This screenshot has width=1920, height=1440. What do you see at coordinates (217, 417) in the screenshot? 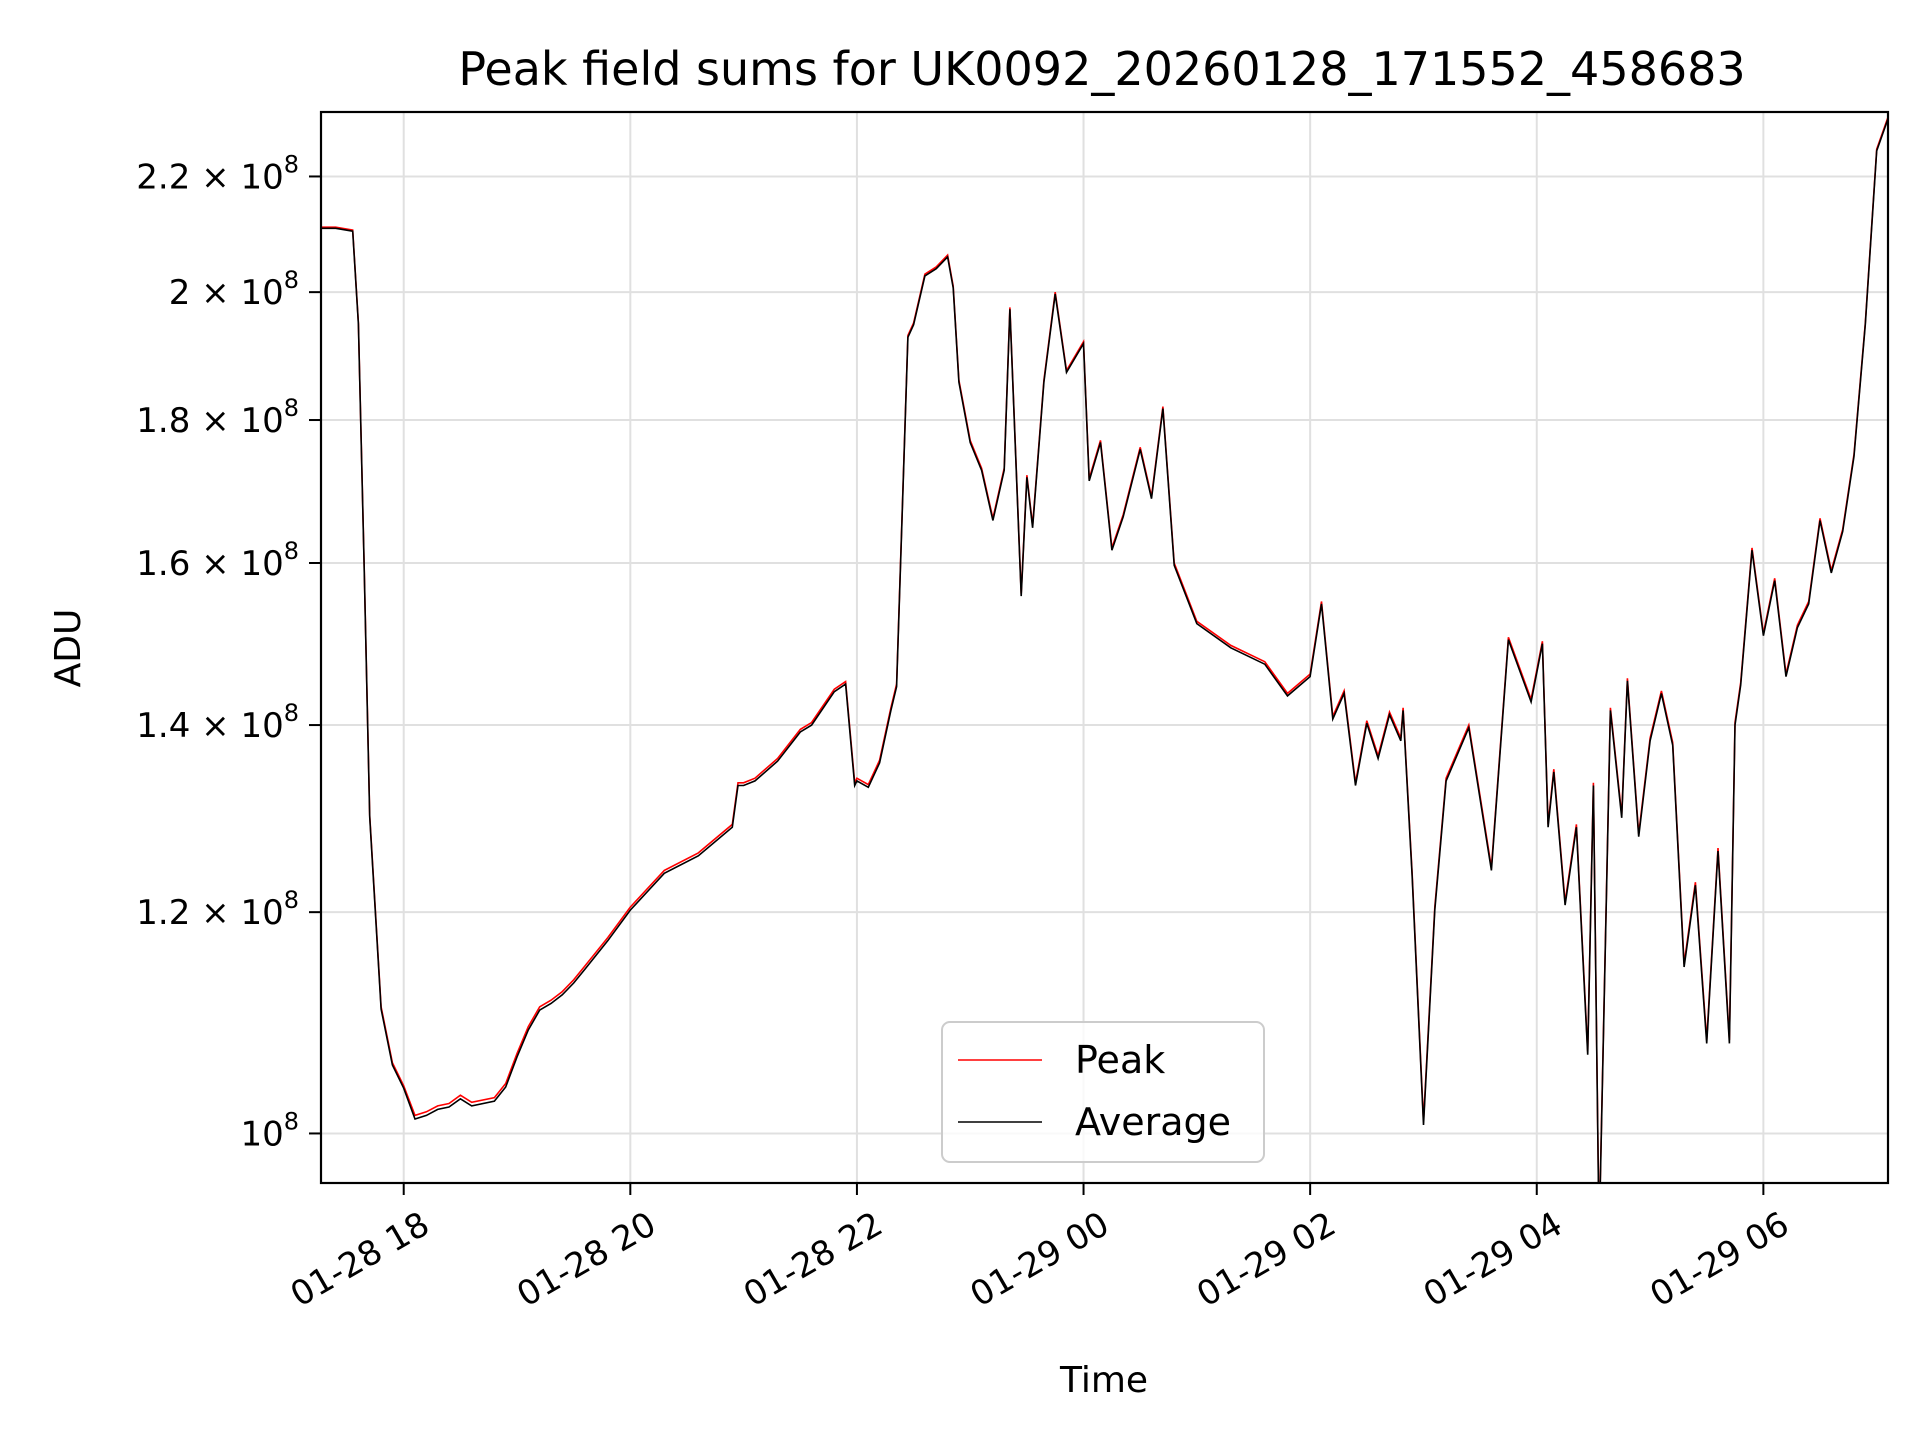
I see `y-tick-label: 1.8 × 108` at bounding box center [217, 417].